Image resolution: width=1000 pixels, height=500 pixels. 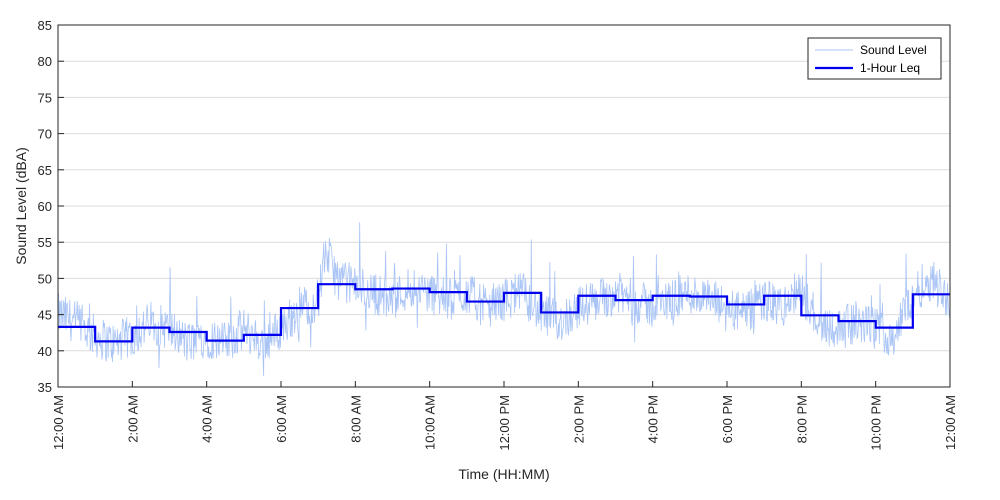 I want to click on y-axis: 35 40 45 50 55 60 65 70 75 80 85, so click(x=51, y=206).